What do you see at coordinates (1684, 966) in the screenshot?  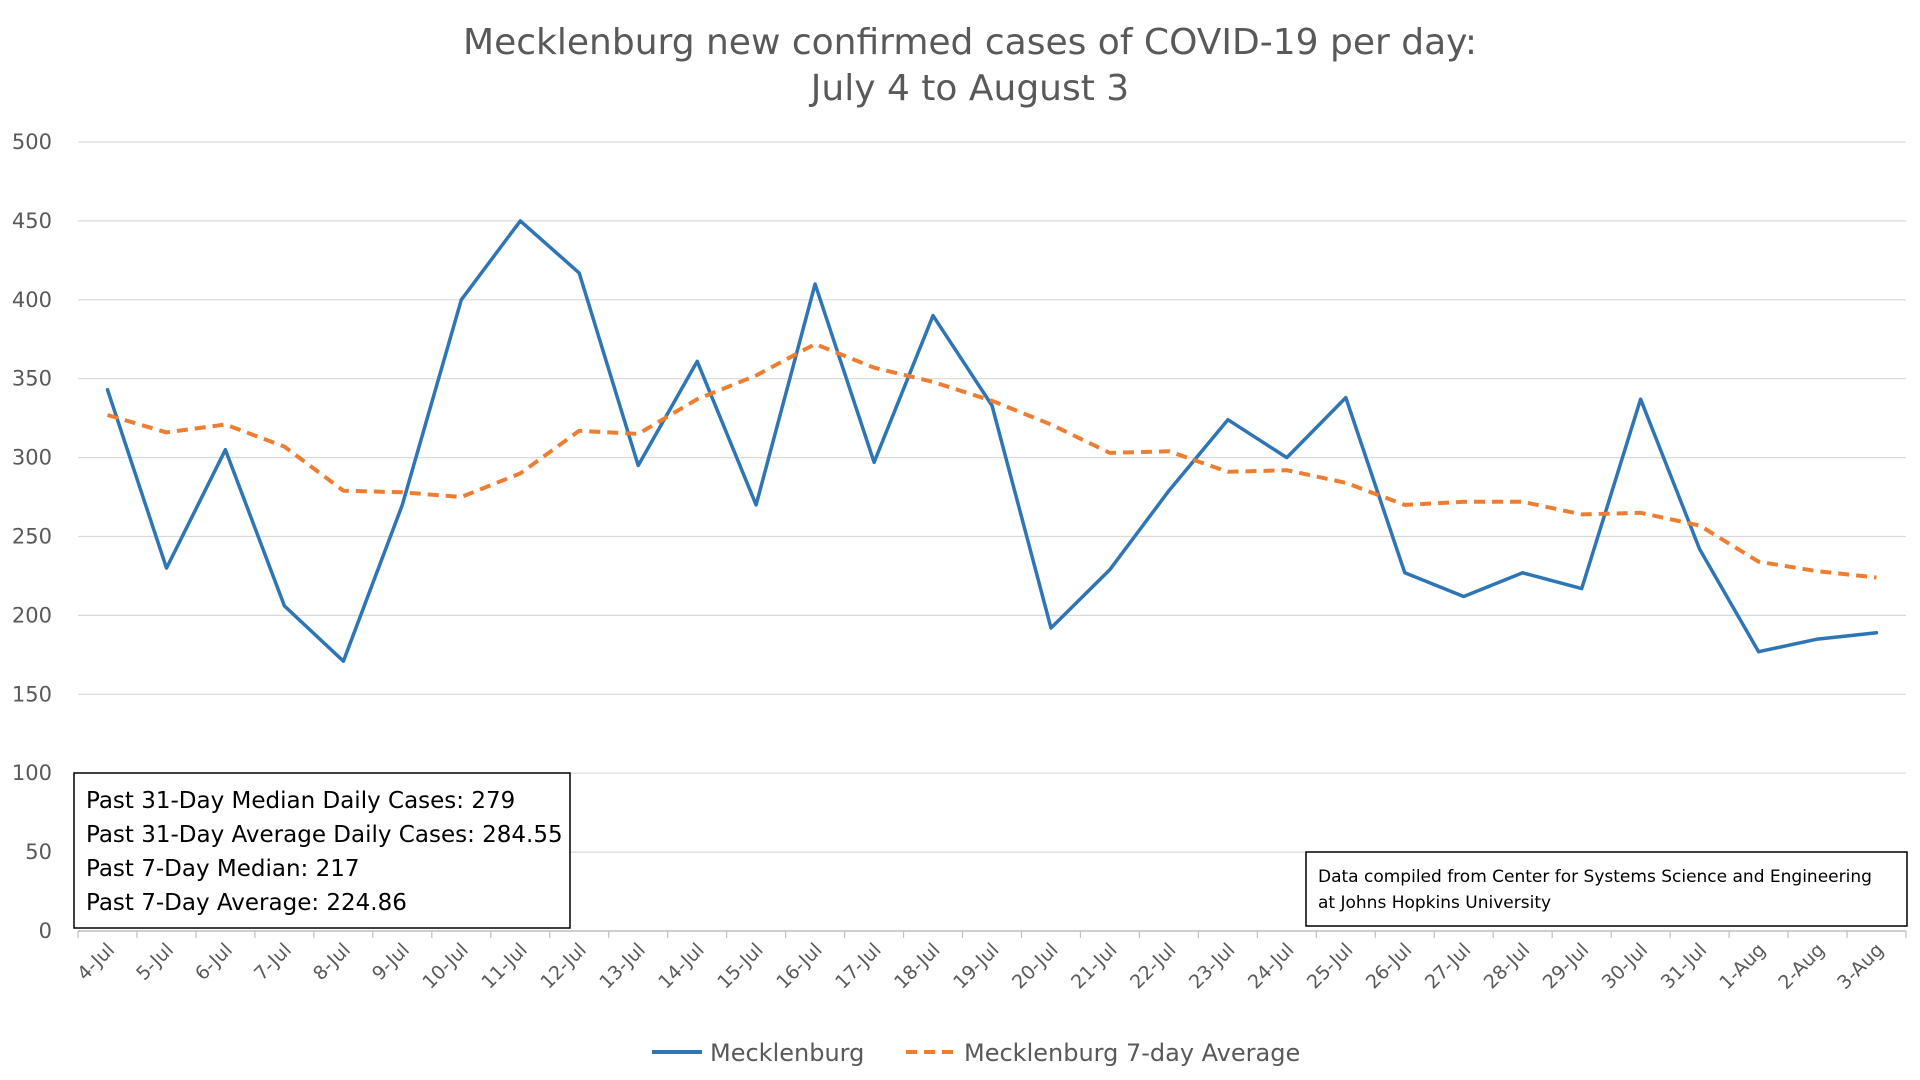 I see `x-tick-label-31-Jul: 31-Jul` at bounding box center [1684, 966].